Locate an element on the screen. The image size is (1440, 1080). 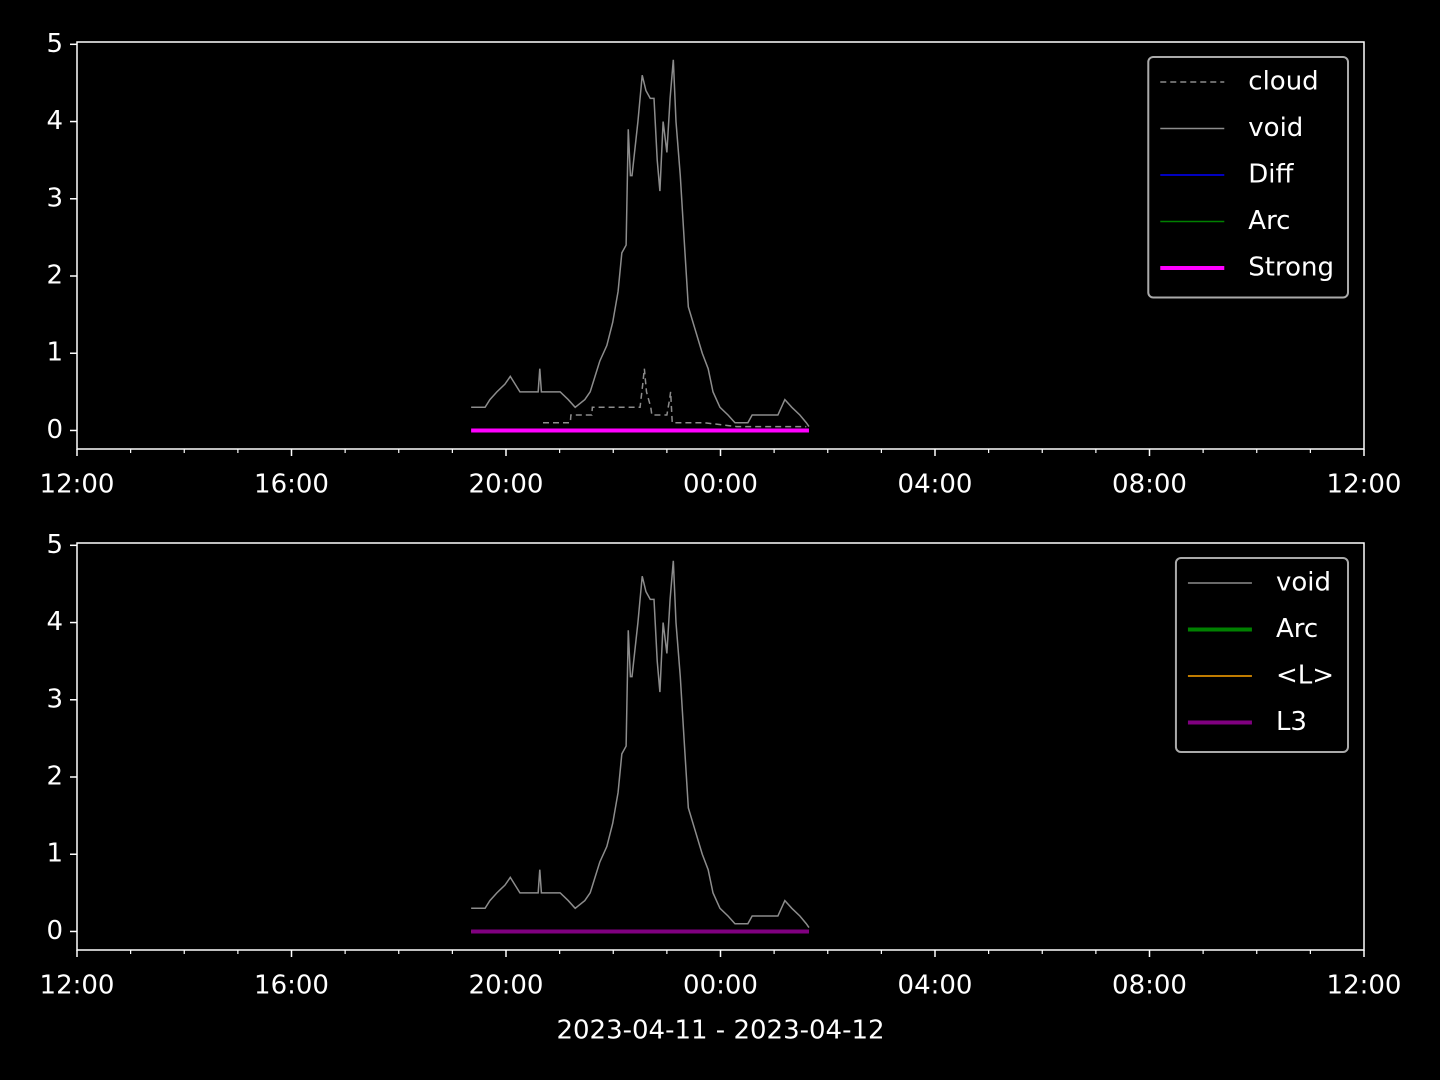
legend-label: <L> is located at coordinates (1305, 676).